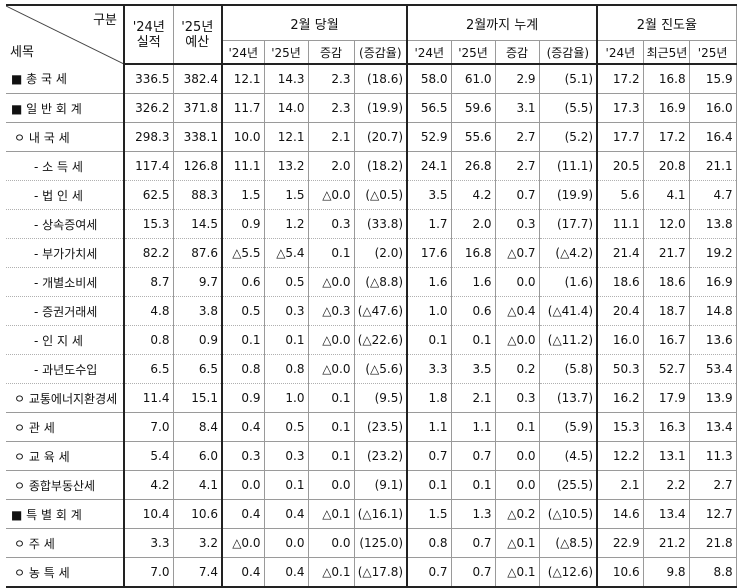 This screenshot has width=742, height=588. Describe the element at coordinates (666, 572) in the screenshot. I see `cell-value: 9.8` at that location.